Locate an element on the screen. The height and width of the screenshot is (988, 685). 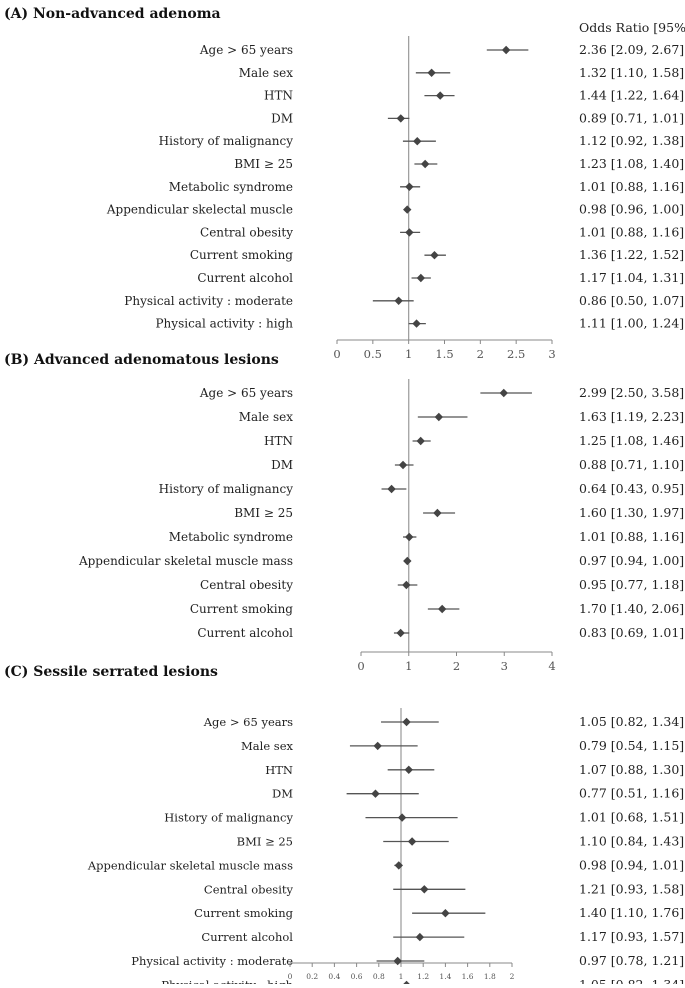
odds-ratio-value: 0.77 [0.51, 1.16] is located at coordinates (631, 793).